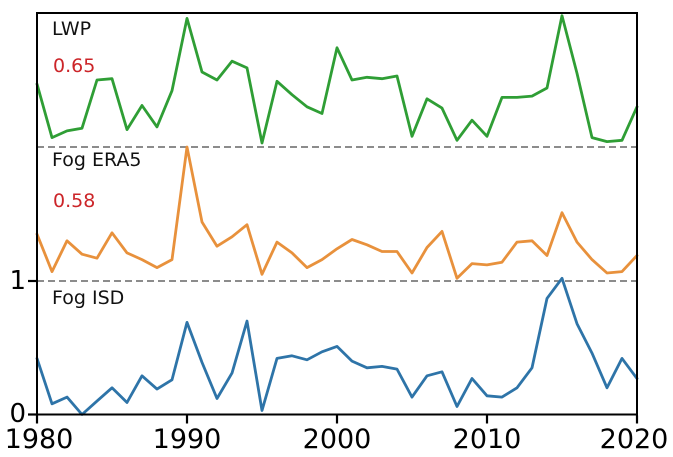 This screenshot has width=673, height=457. I want to click on x-tick-label-1990: 1990, so click(187, 439).